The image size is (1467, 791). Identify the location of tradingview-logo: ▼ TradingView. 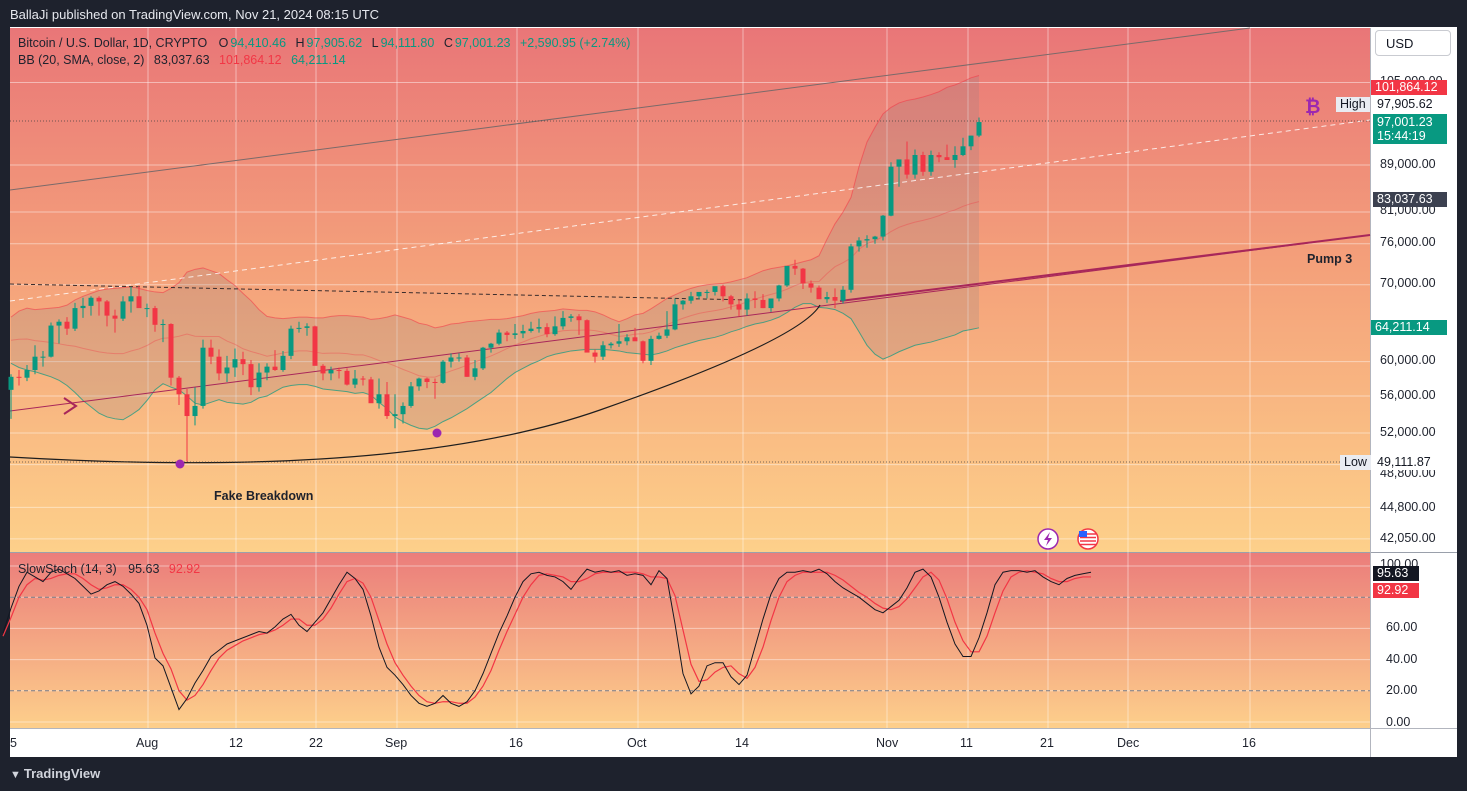
(55, 773).